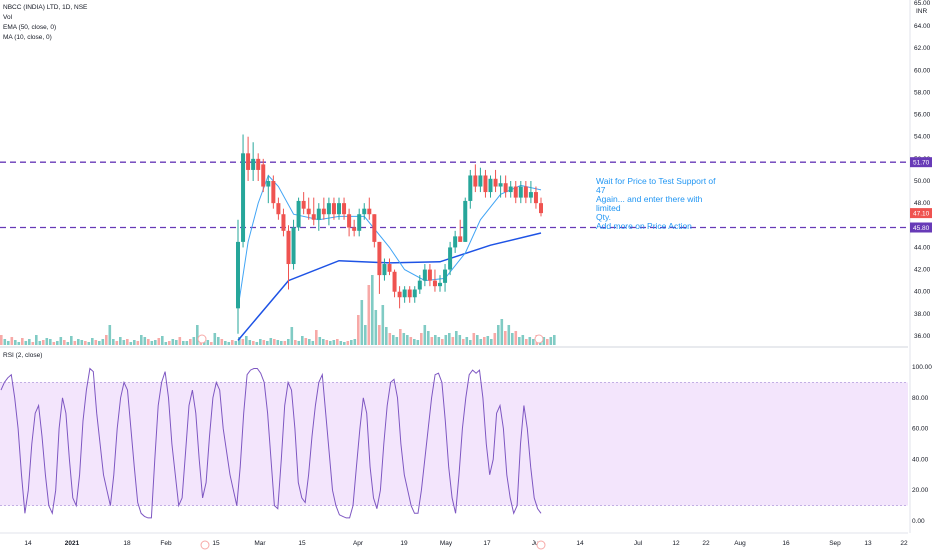 Image resolution: width=932 pixels, height=550 pixels. Describe the element at coordinates (921, 228) in the screenshot. I see `level-tag-label: 45.80` at that location.